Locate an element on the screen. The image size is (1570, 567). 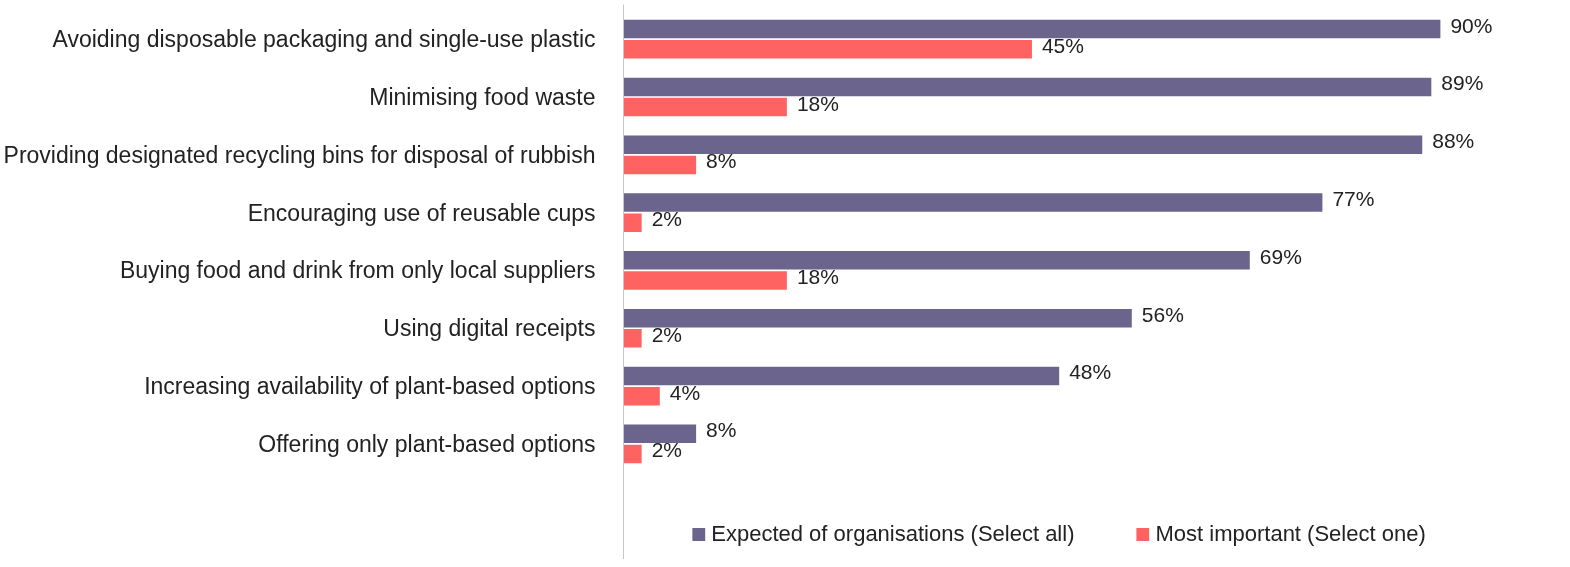
data-label: 77% is located at coordinates (1353, 199).